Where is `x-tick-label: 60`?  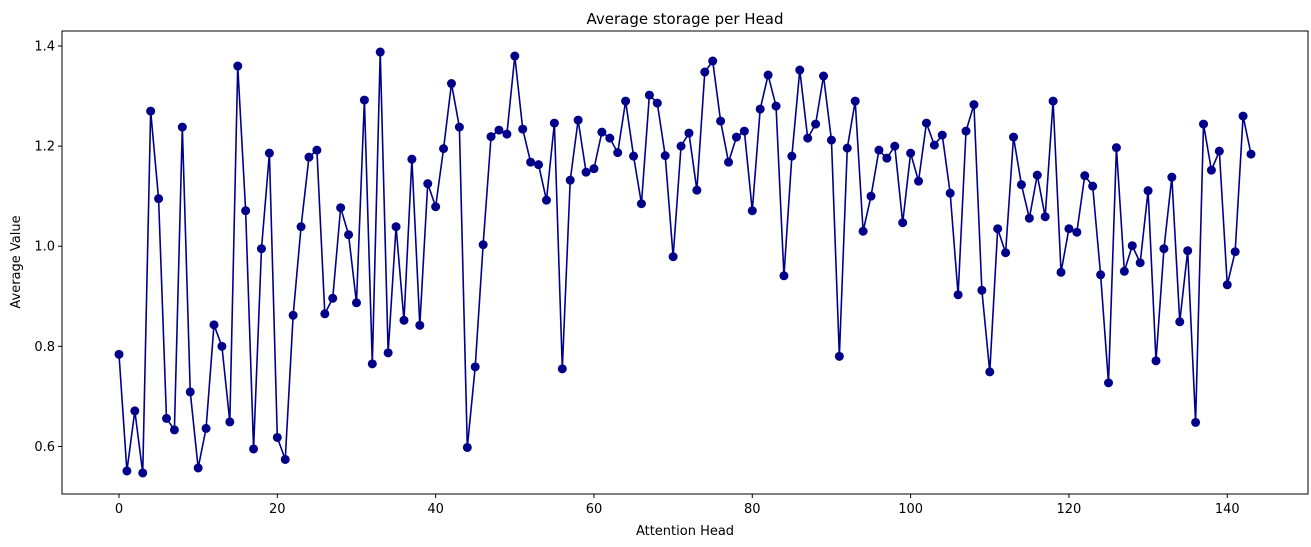 x-tick-label: 60 is located at coordinates (594, 509).